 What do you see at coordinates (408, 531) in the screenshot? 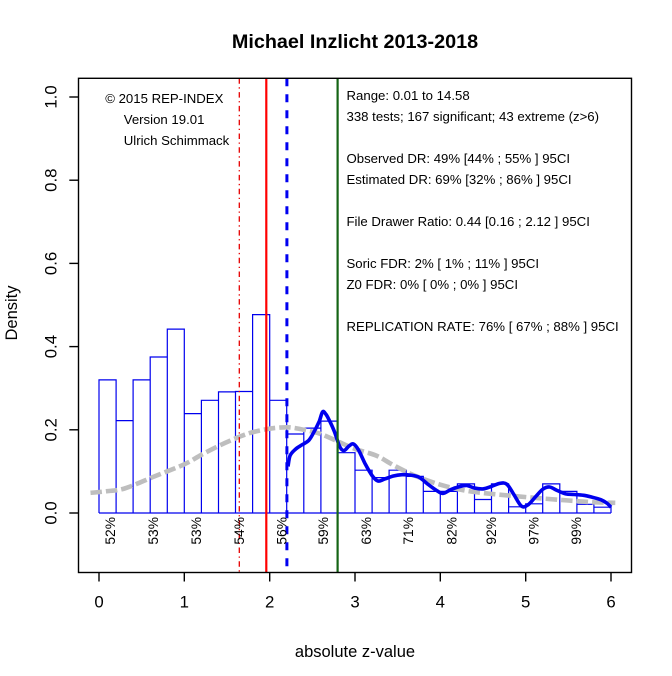
I see `svg-text: 71%` at bounding box center [408, 531].